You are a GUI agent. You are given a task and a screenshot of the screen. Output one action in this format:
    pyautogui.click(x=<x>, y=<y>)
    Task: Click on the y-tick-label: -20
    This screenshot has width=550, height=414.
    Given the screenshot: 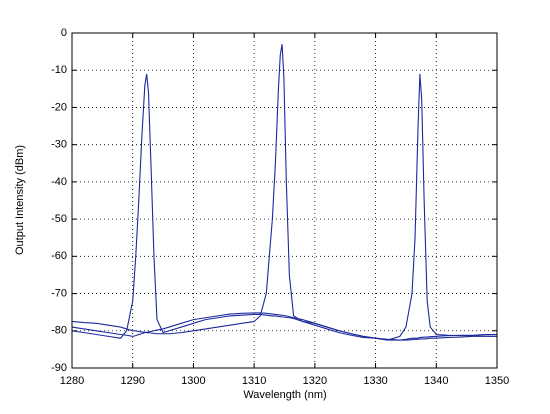 What is the action you would take?
    pyautogui.click(x=59, y=107)
    